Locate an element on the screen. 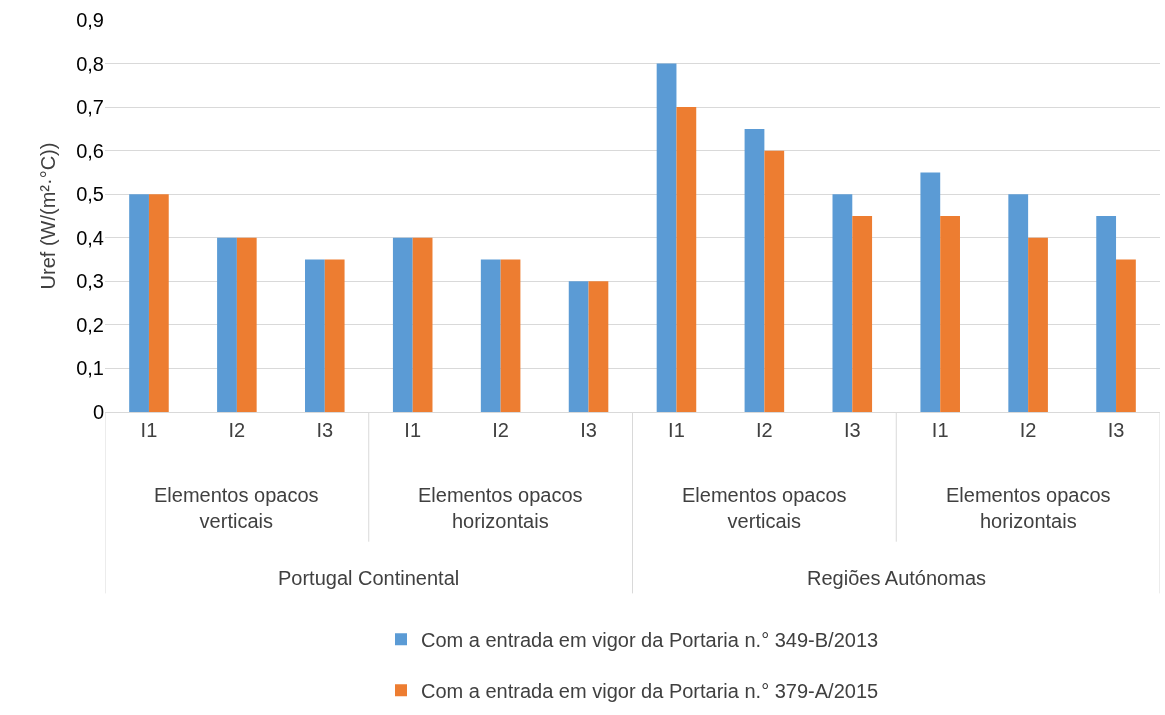 The height and width of the screenshot is (715, 1165). y-tick-label: 0,8 is located at coordinates (90, 63).